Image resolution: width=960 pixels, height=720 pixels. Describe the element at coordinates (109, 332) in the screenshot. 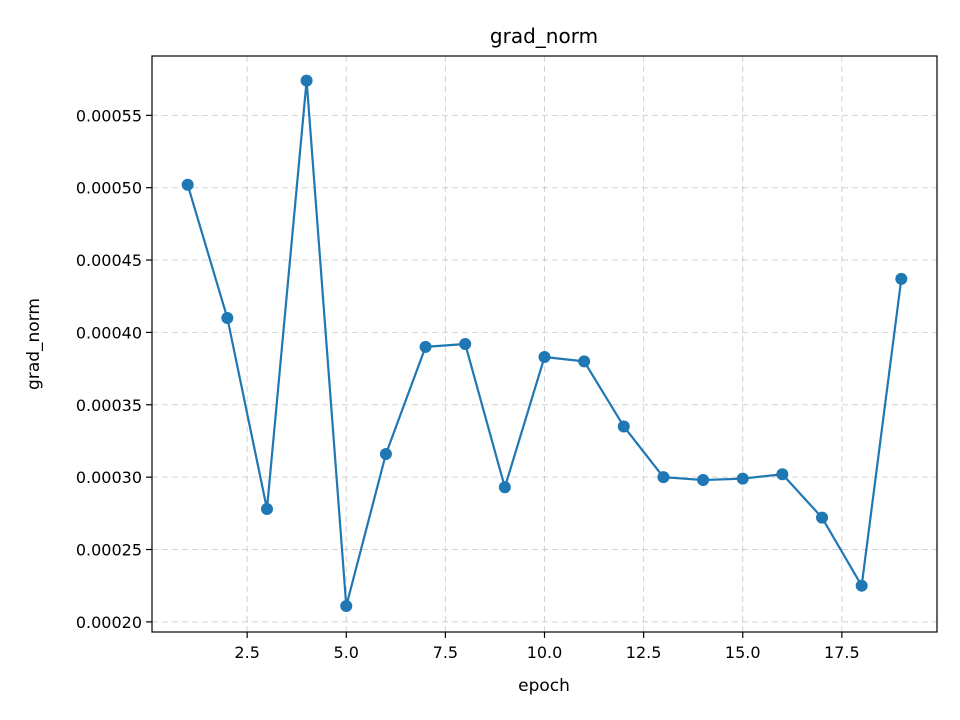

I see `y-tick-label: 0.00040` at that location.